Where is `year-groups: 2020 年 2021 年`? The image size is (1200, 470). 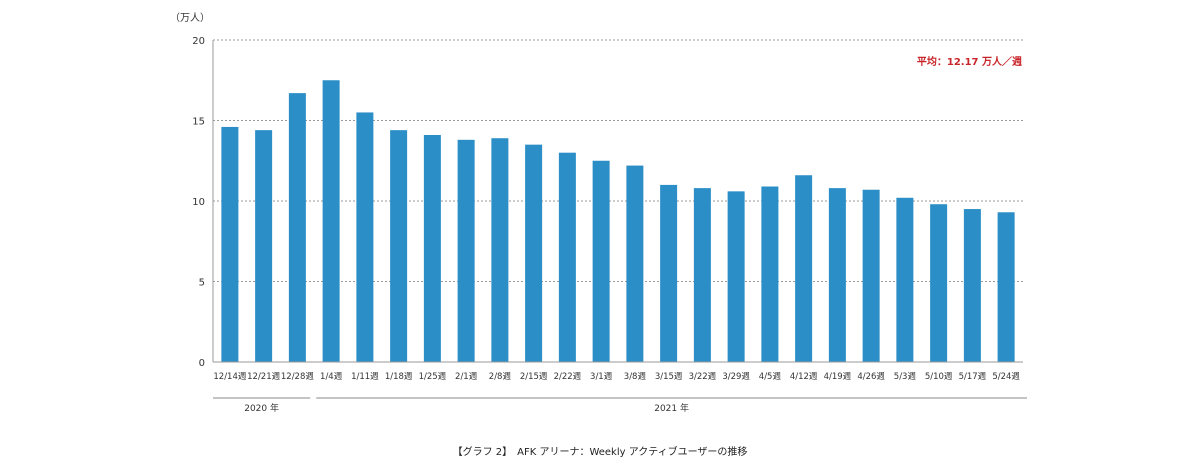 year-groups: 2020 年 2021 年 is located at coordinates (620, 405).